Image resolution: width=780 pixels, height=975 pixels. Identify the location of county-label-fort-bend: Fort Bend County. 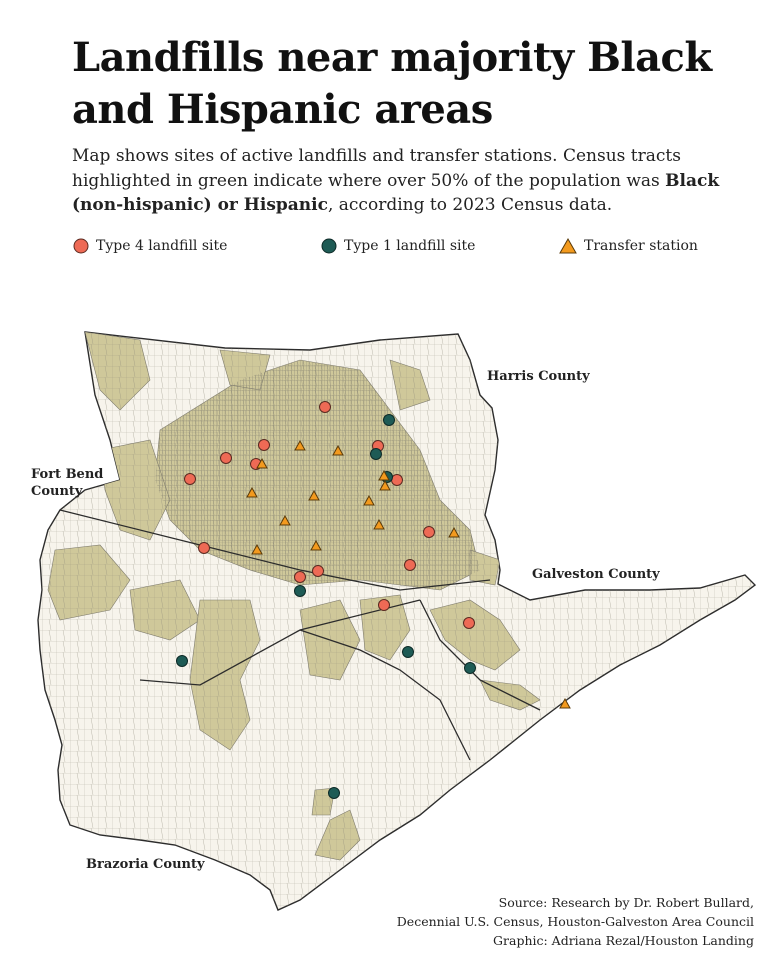
(67, 483).